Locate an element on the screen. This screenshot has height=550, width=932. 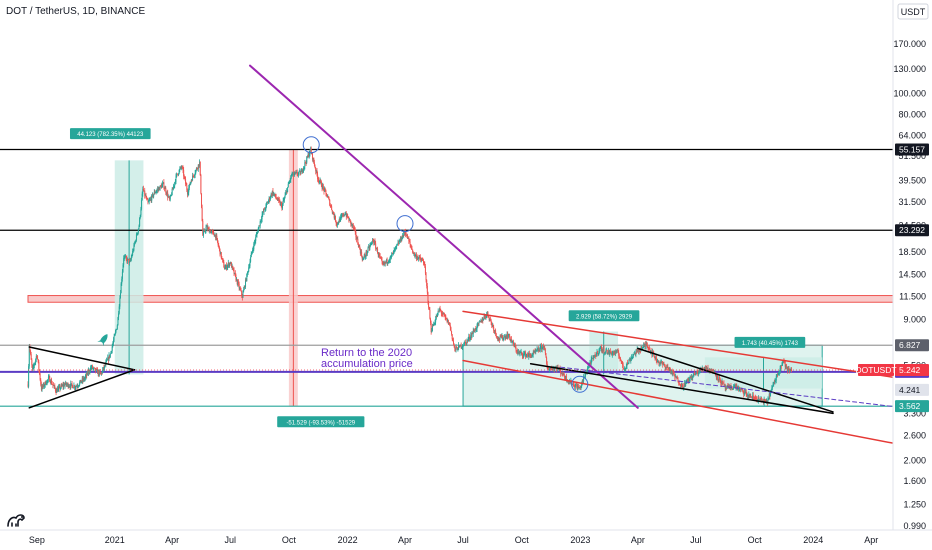
x-tick-14: Apr is located at coordinates (871, 540).